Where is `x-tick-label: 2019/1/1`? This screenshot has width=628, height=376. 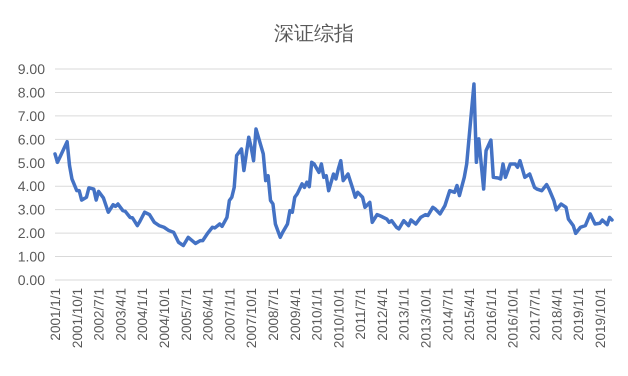
x-tick-label: 2019/1/1 is located at coordinates (578, 314).